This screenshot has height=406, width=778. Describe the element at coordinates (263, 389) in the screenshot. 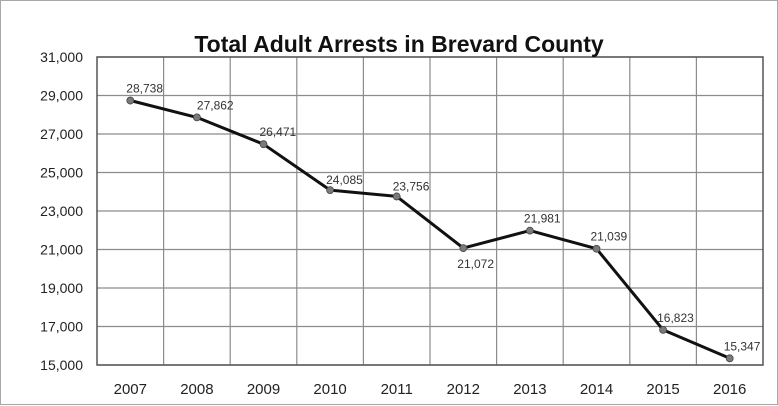

I see `x-tick-label: 2009` at that location.